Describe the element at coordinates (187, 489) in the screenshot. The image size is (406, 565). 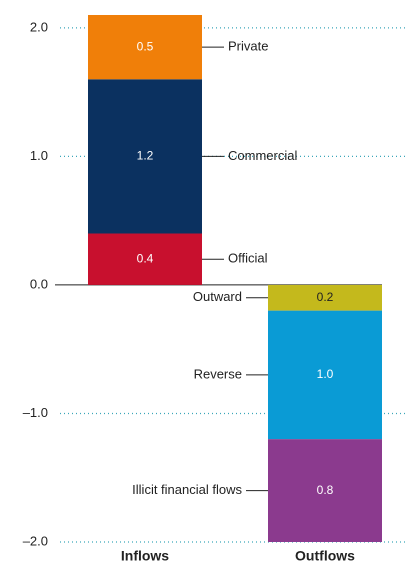
I see `series-label: Illicit financial flows` at that location.